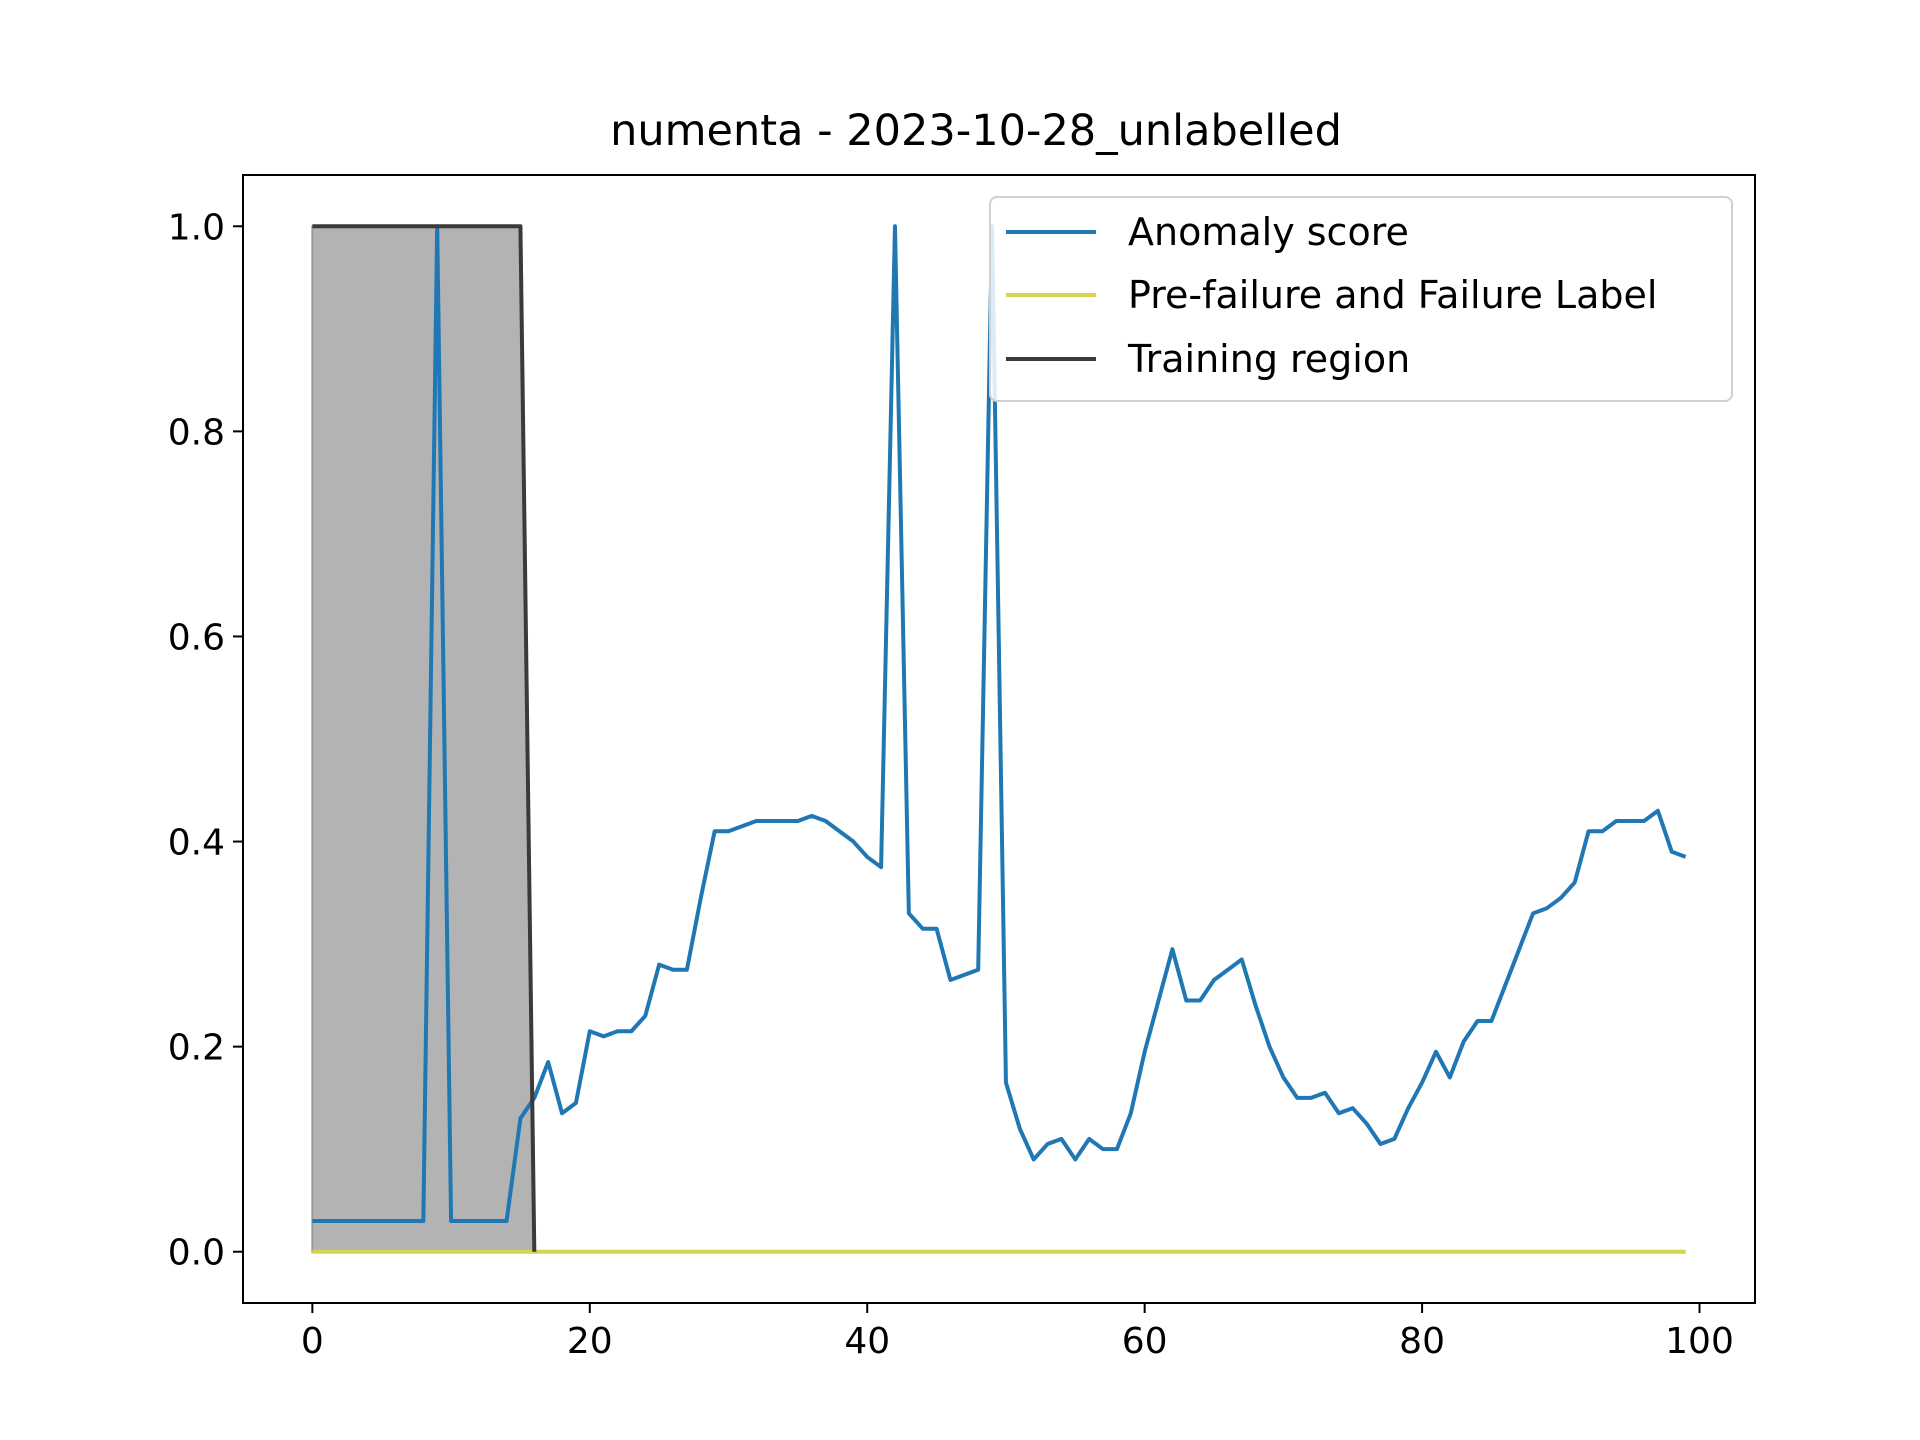 This screenshot has height=1440, width=1920. What do you see at coordinates (1422, 1341) in the screenshot?
I see `x-tick-label: 80` at bounding box center [1422, 1341].